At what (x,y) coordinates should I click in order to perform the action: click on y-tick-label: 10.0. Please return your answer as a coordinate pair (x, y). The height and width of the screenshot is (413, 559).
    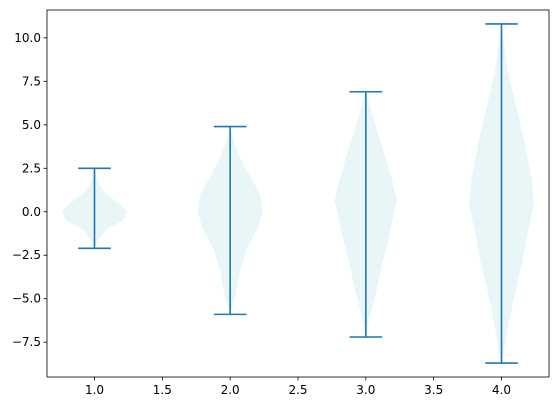
    Looking at the image, I should click on (27, 38).